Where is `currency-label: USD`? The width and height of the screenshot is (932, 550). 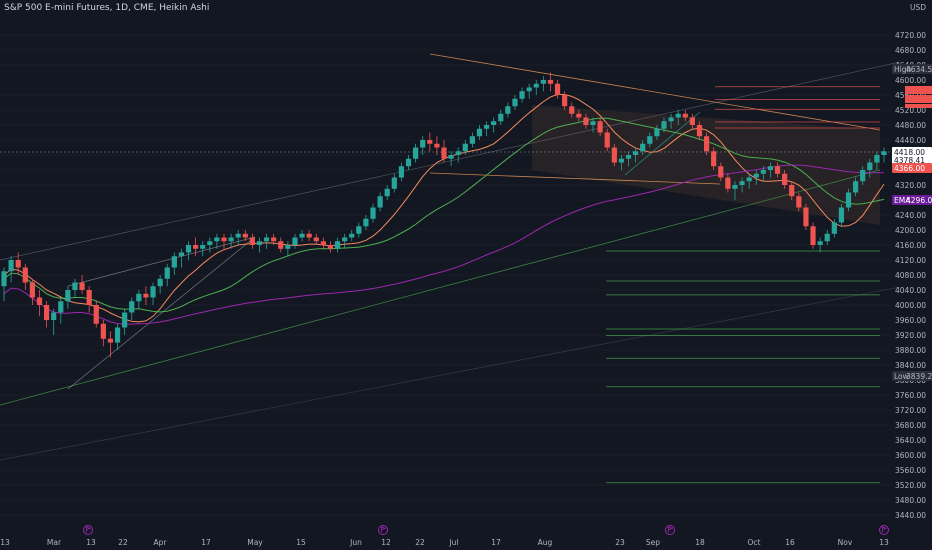
currency-label: USD is located at coordinates (918, 7).